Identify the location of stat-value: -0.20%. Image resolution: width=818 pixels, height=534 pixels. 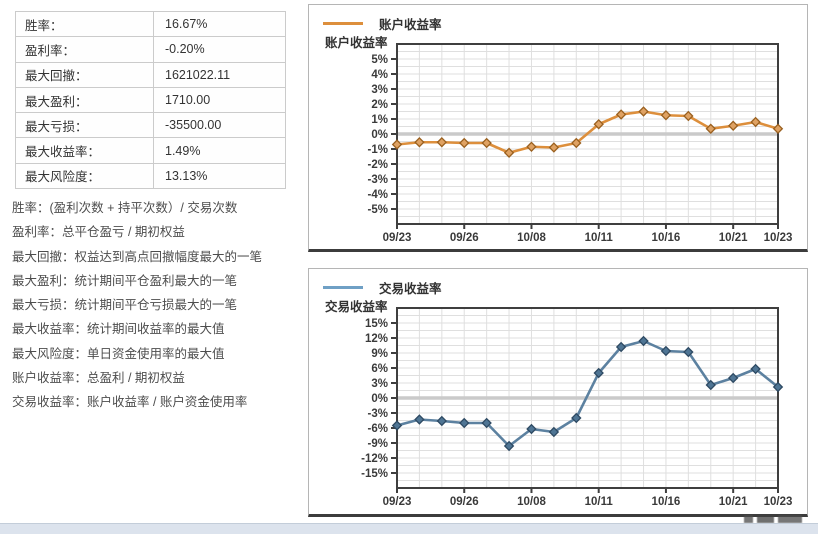
(219, 49).